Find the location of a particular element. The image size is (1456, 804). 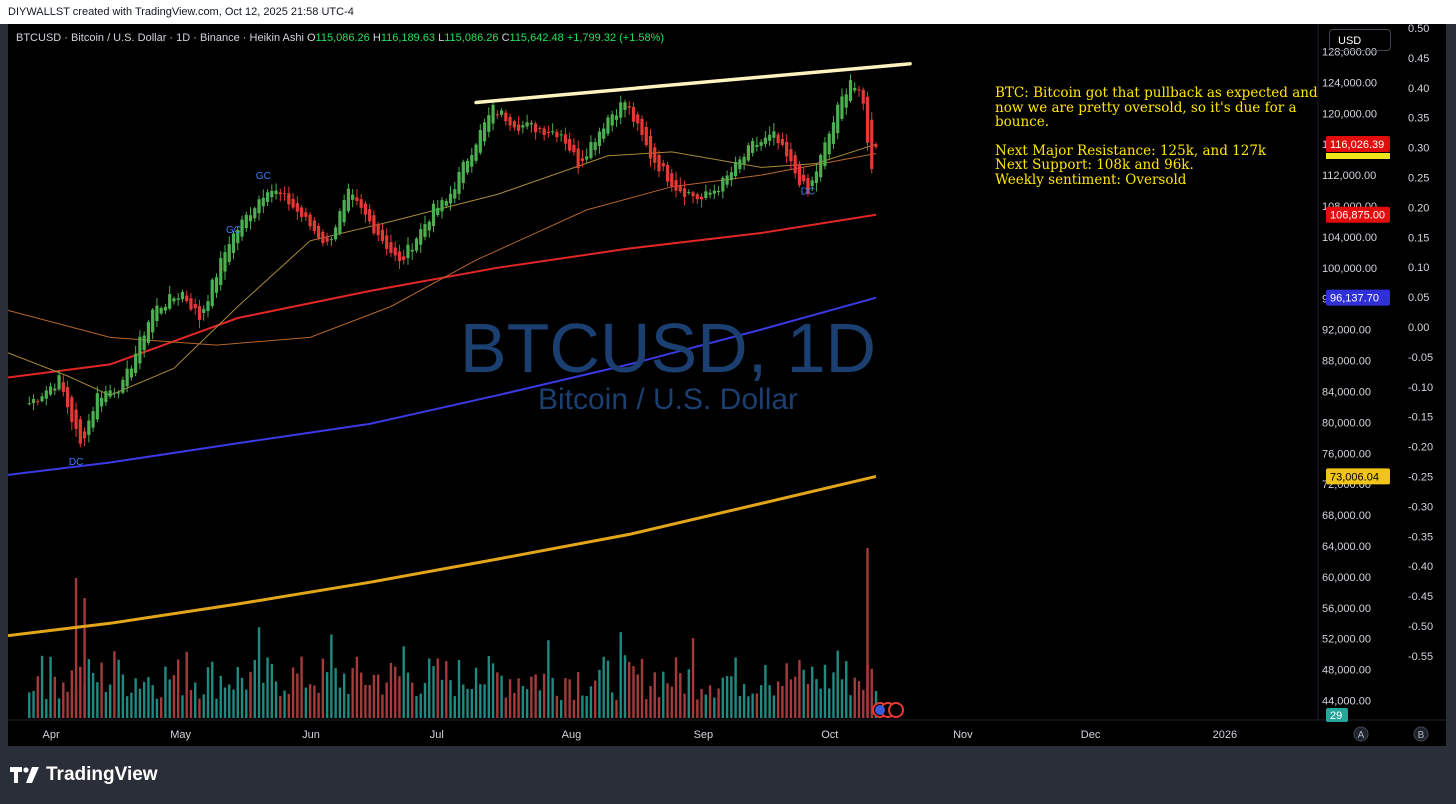

currency-selector: USD is located at coordinates (1360, 40).